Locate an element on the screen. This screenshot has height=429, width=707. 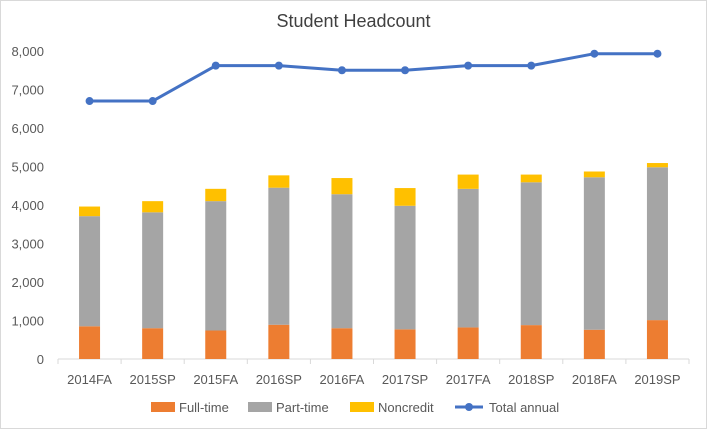
y-tick-label: 1,000 is located at coordinates (27, 321).